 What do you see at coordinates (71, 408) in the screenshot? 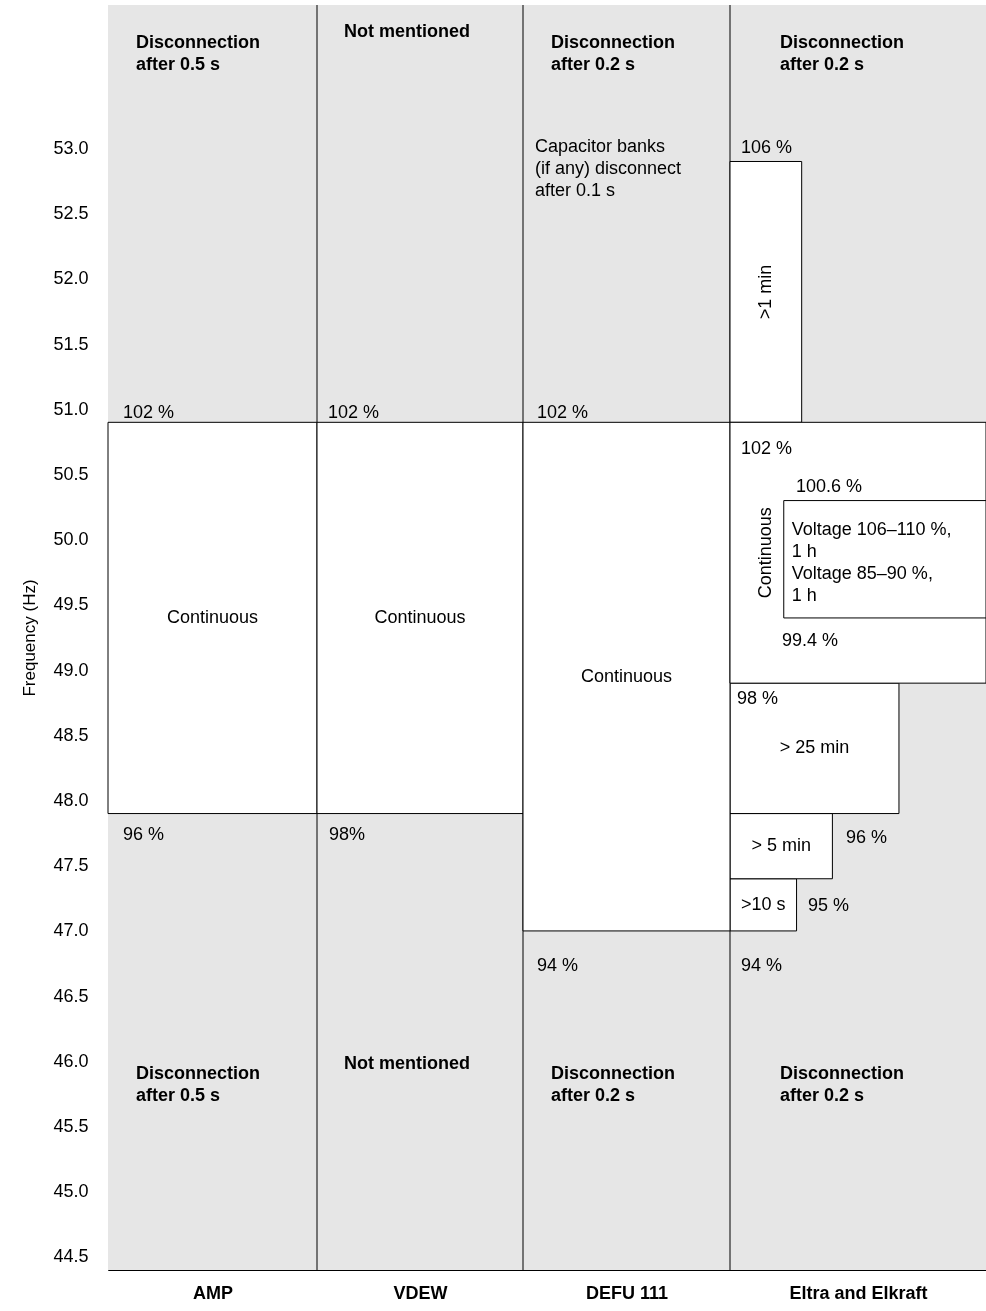
I see `y-tick-label: 51.0` at bounding box center [71, 408].